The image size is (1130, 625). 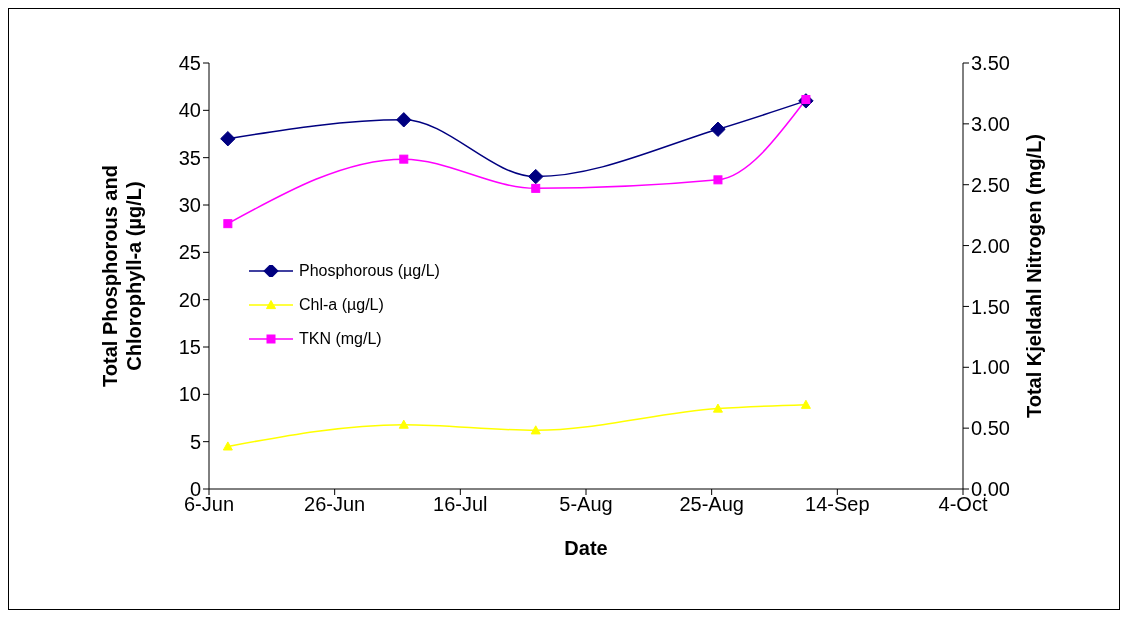 What do you see at coordinates (711, 504) in the screenshot?
I see `x-tick-label: 25-Aug` at bounding box center [711, 504].